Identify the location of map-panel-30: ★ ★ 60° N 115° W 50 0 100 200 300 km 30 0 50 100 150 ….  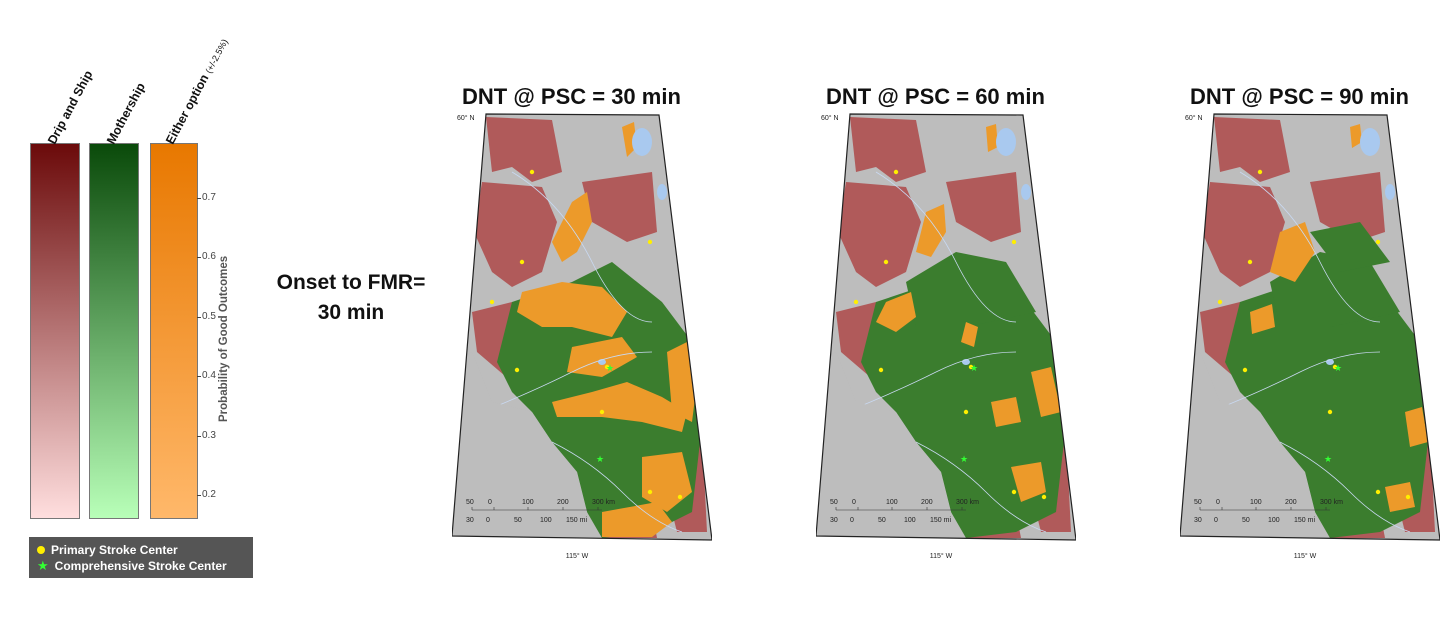
(582, 342).